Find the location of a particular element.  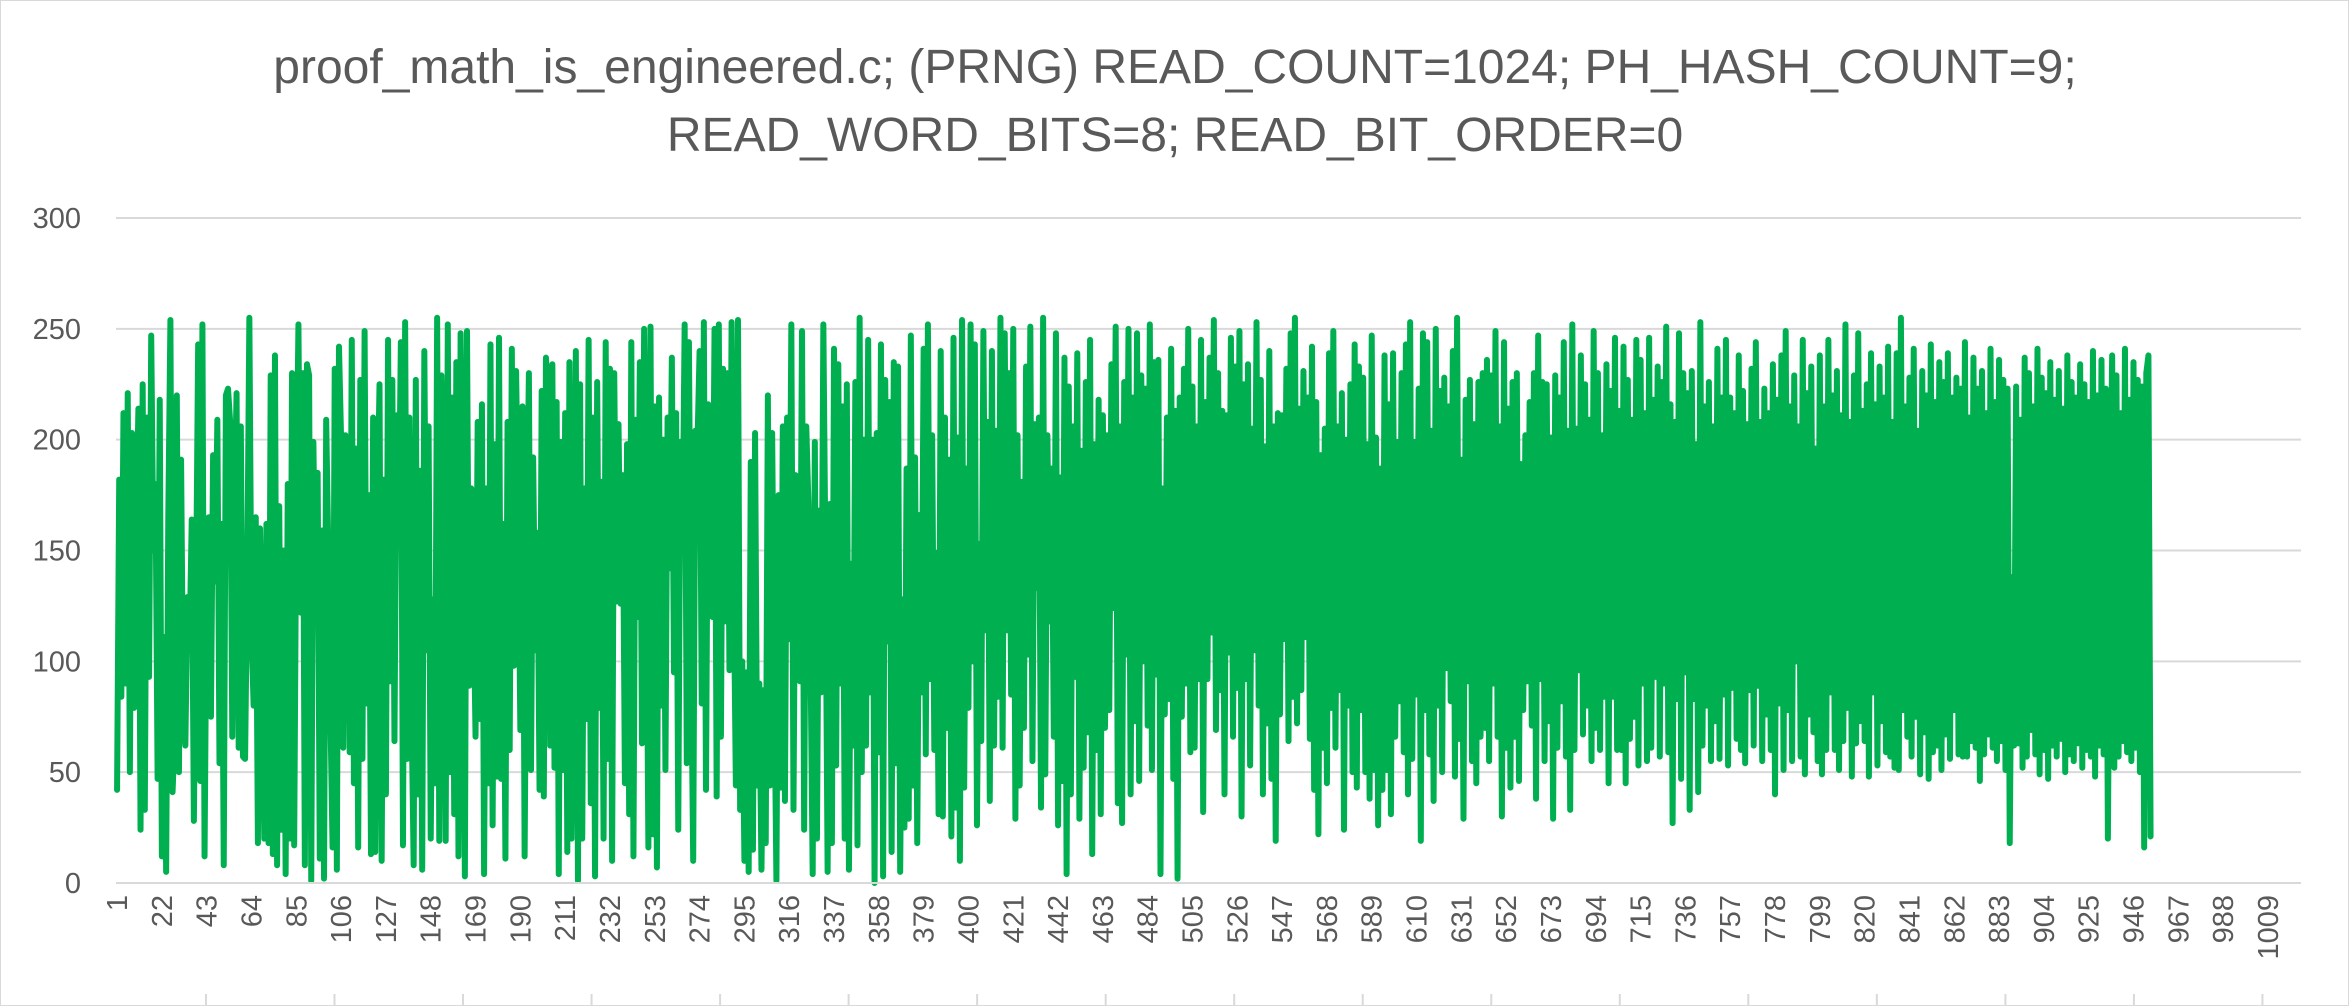

x-tick-label: 274 is located at coordinates (701, 919).